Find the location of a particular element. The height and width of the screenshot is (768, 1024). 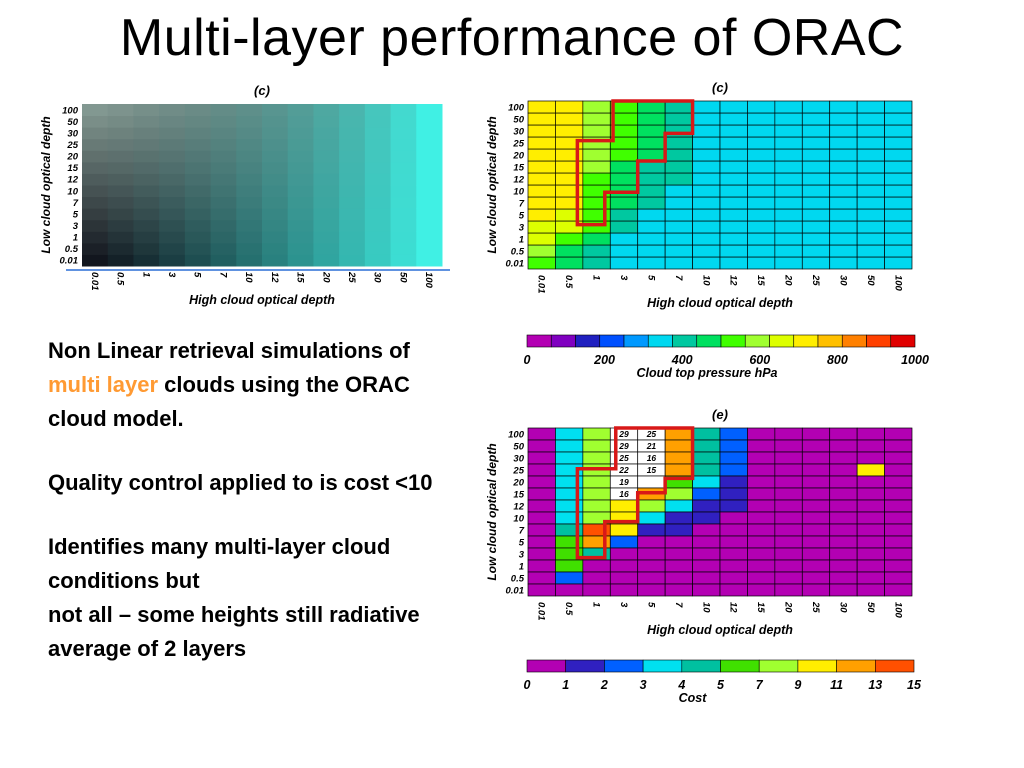

x-axis-title: High cloud optical depth is located at coordinates (262, 300).